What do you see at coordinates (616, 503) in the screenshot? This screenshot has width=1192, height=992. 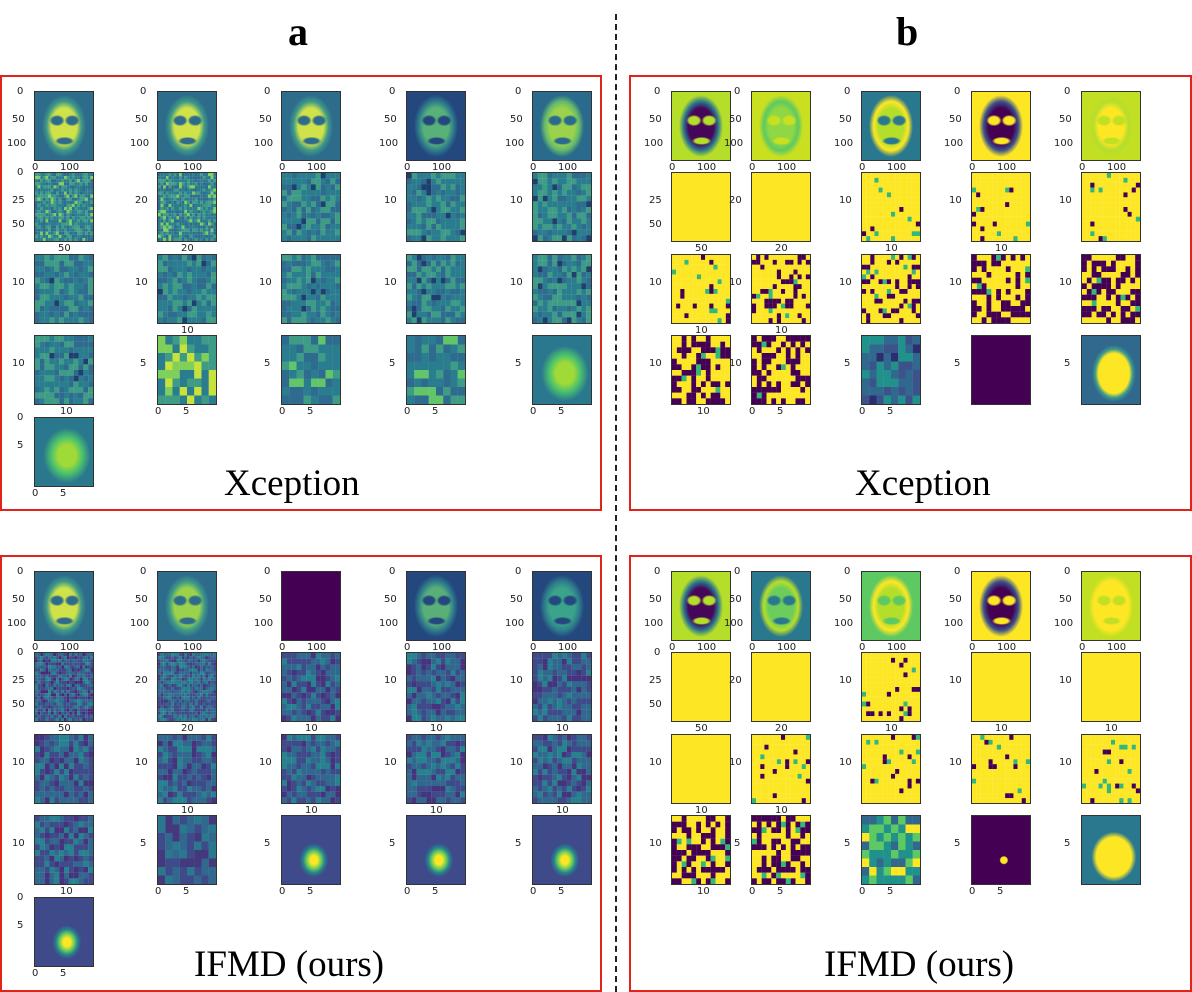 I see `column-divider` at bounding box center [616, 503].